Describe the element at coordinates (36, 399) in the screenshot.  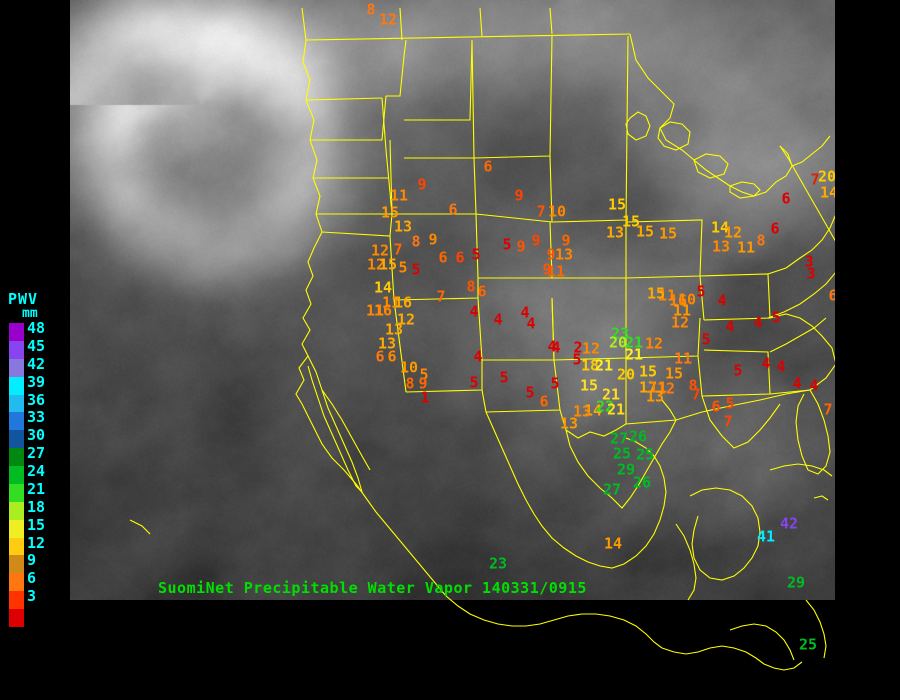
I see `colorbar-tick-label: 36` at that location.